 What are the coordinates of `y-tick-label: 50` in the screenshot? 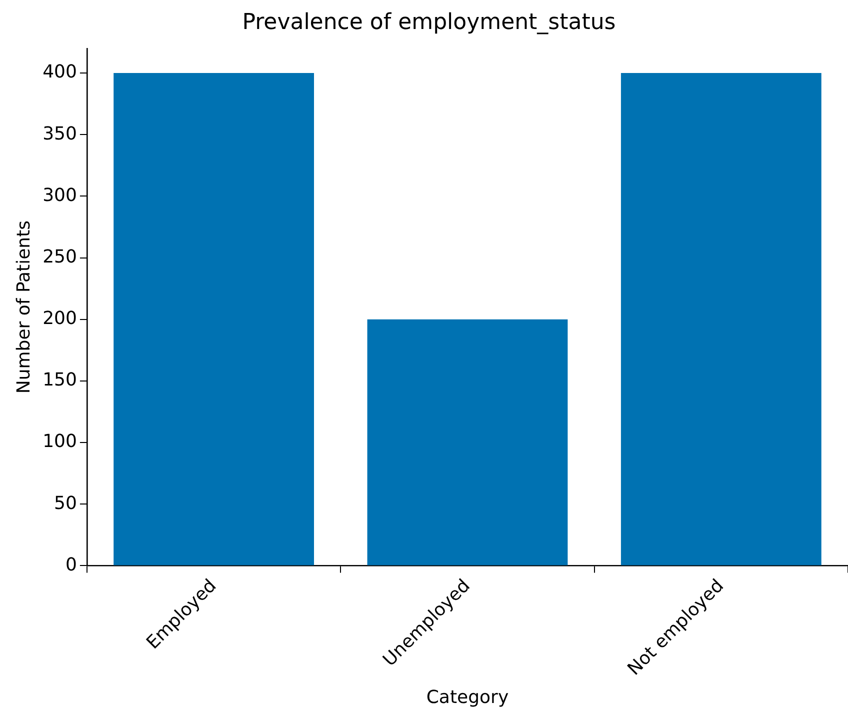 It's located at (65, 503).